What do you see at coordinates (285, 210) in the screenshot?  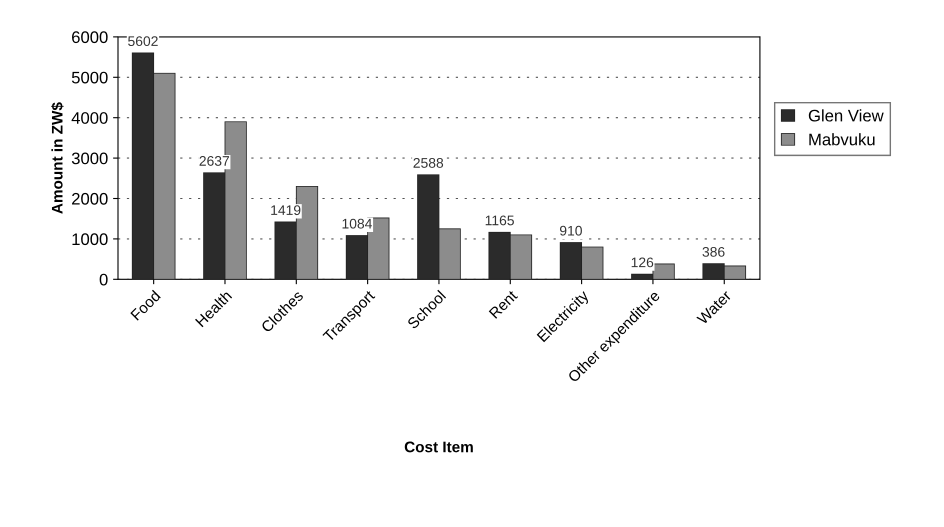 I see `data-label: 1419` at bounding box center [285, 210].